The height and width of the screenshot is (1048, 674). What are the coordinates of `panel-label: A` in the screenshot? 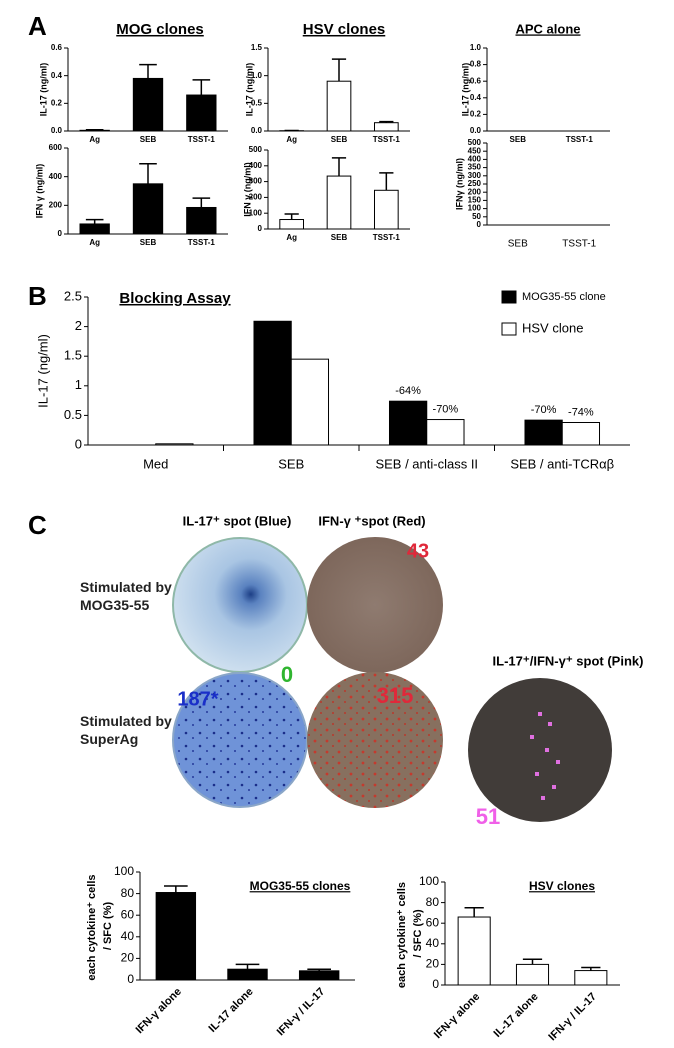 It's located at (37, 26).